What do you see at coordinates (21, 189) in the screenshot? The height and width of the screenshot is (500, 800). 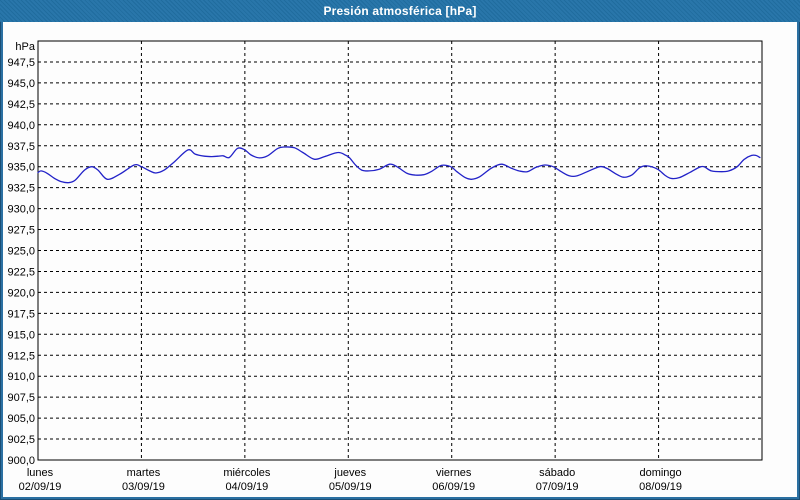 I see `y-axis-tick-label: 932,5` at bounding box center [21, 189].